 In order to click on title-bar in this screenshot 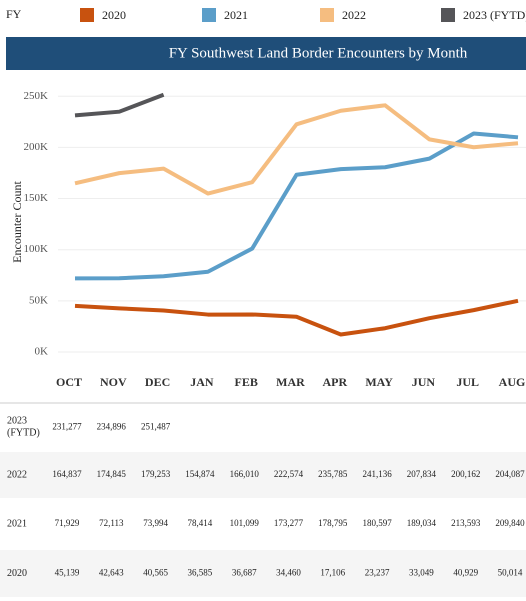, I will do `click(266, 53)`.